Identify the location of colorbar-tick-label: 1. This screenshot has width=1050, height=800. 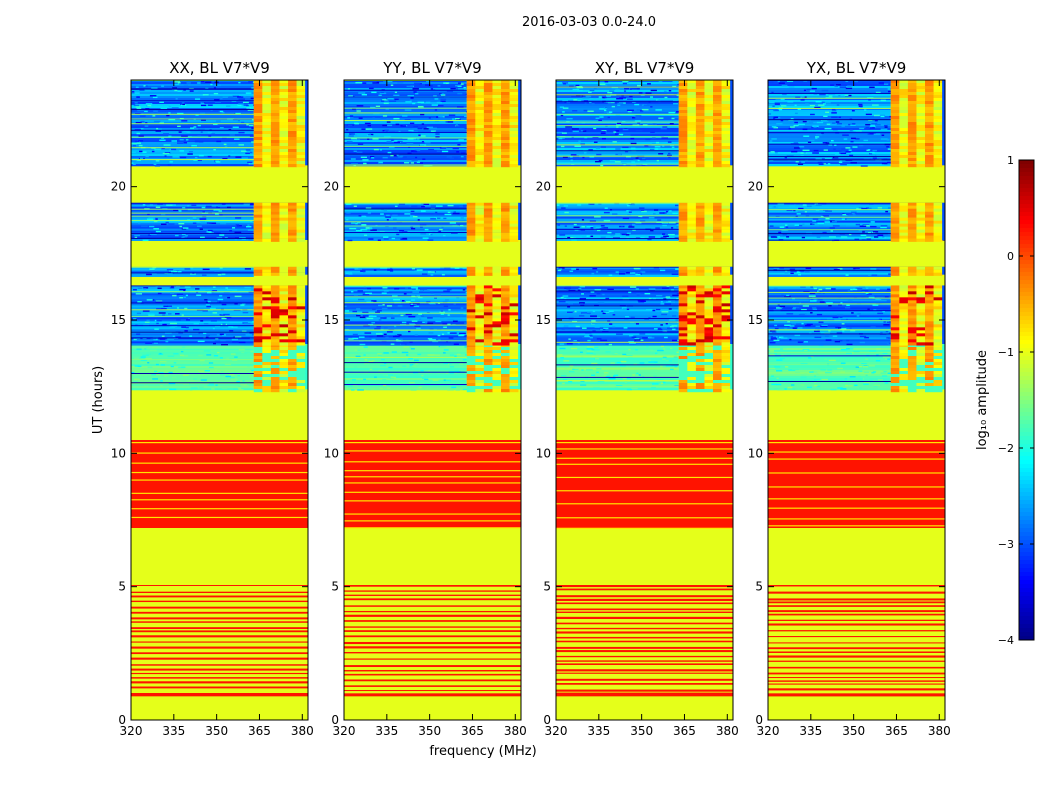
(1010, 160).